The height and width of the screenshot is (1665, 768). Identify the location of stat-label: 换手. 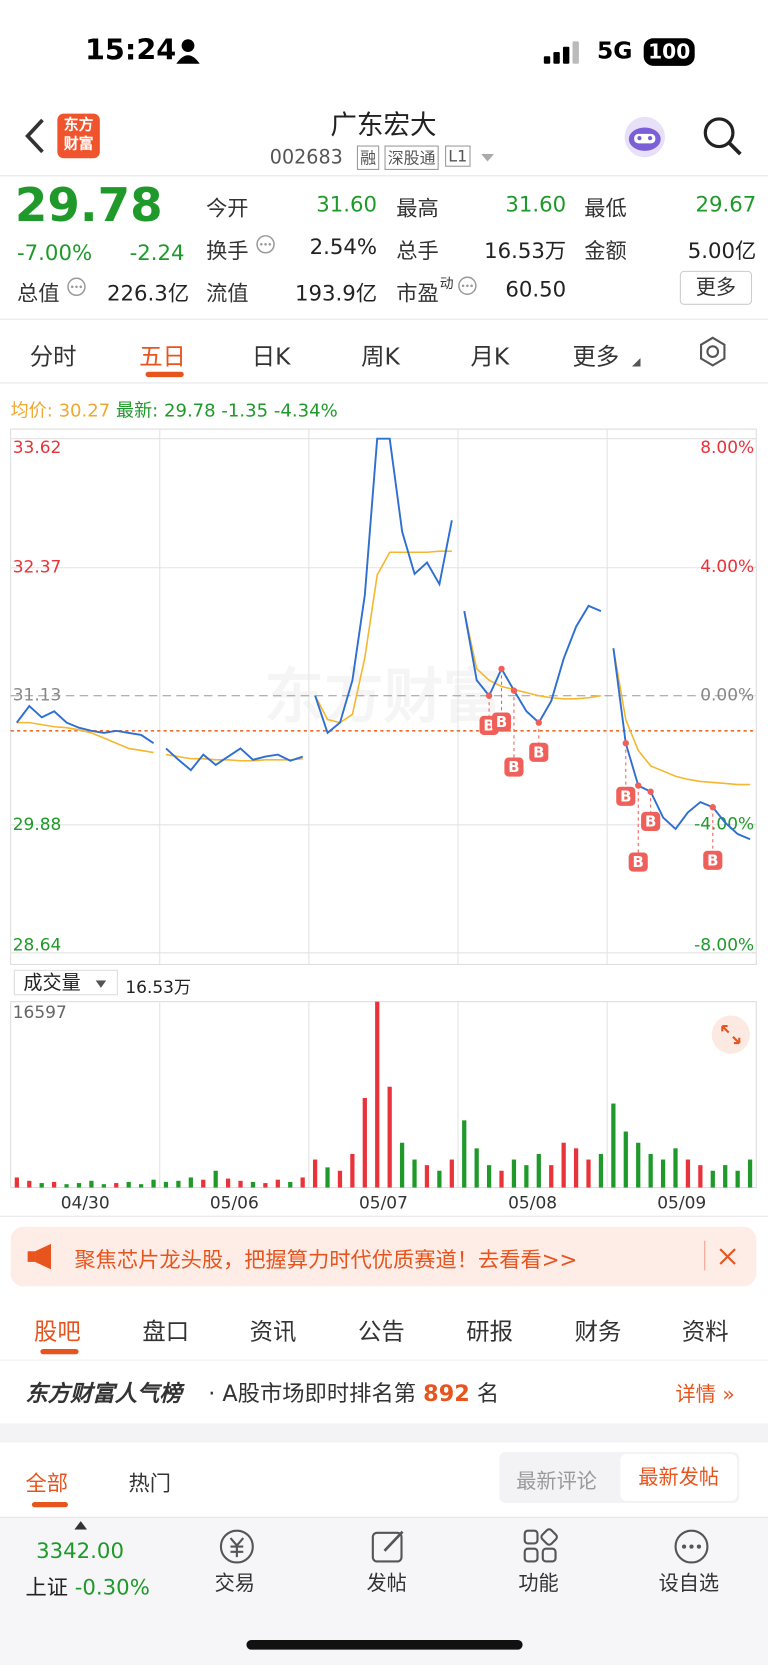
(227, 250).